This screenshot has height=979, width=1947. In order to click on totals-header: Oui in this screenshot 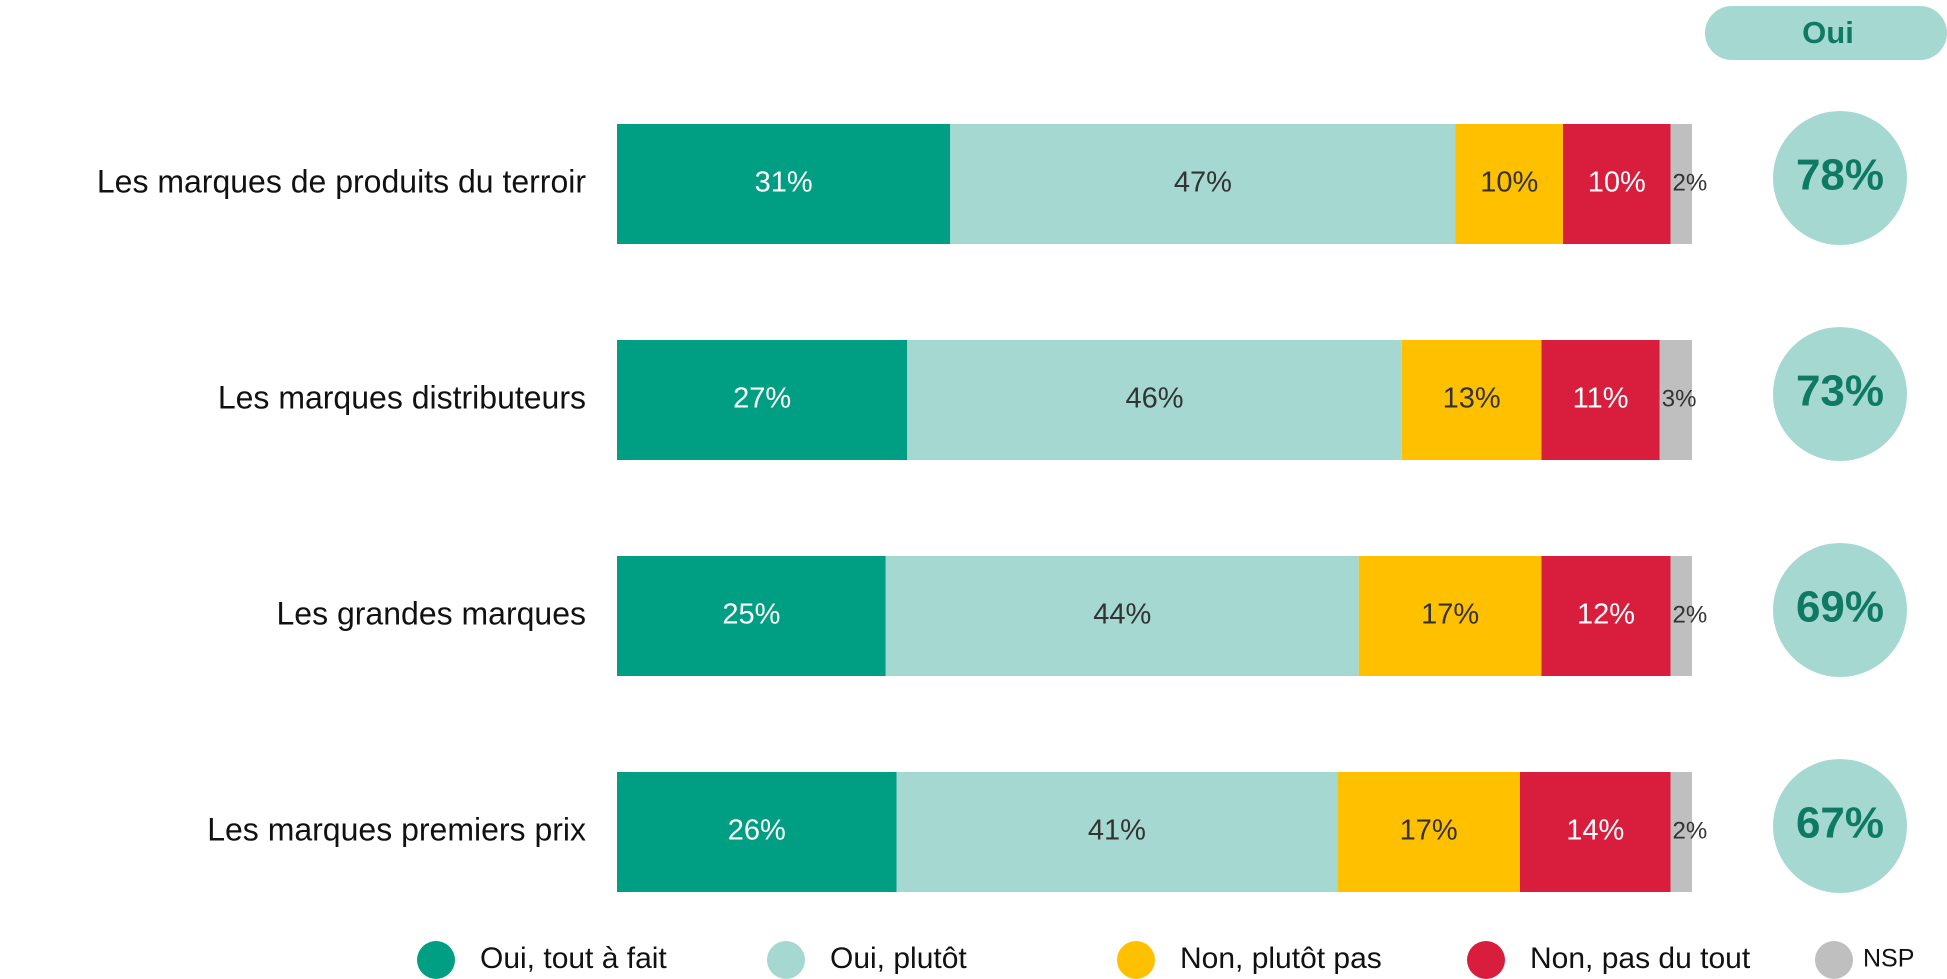, I will do `click(1828, 32)`.